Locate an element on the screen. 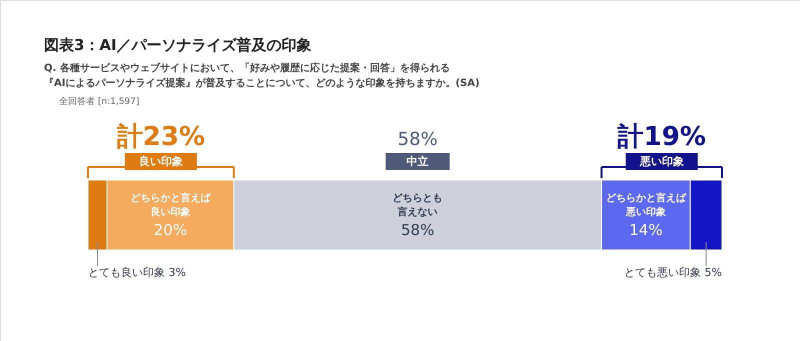 The width and height of the screenshot is (800, 341). chart-subtitle: Q. 各種サービスやウェブサイトにおいて、「好みや履歴に応じた提案・回答」を得られる『AIによるパーソナライズ提案』が普及することについて、どのような印象を持ちますか。(SA) is located at coordinates (262, 75).